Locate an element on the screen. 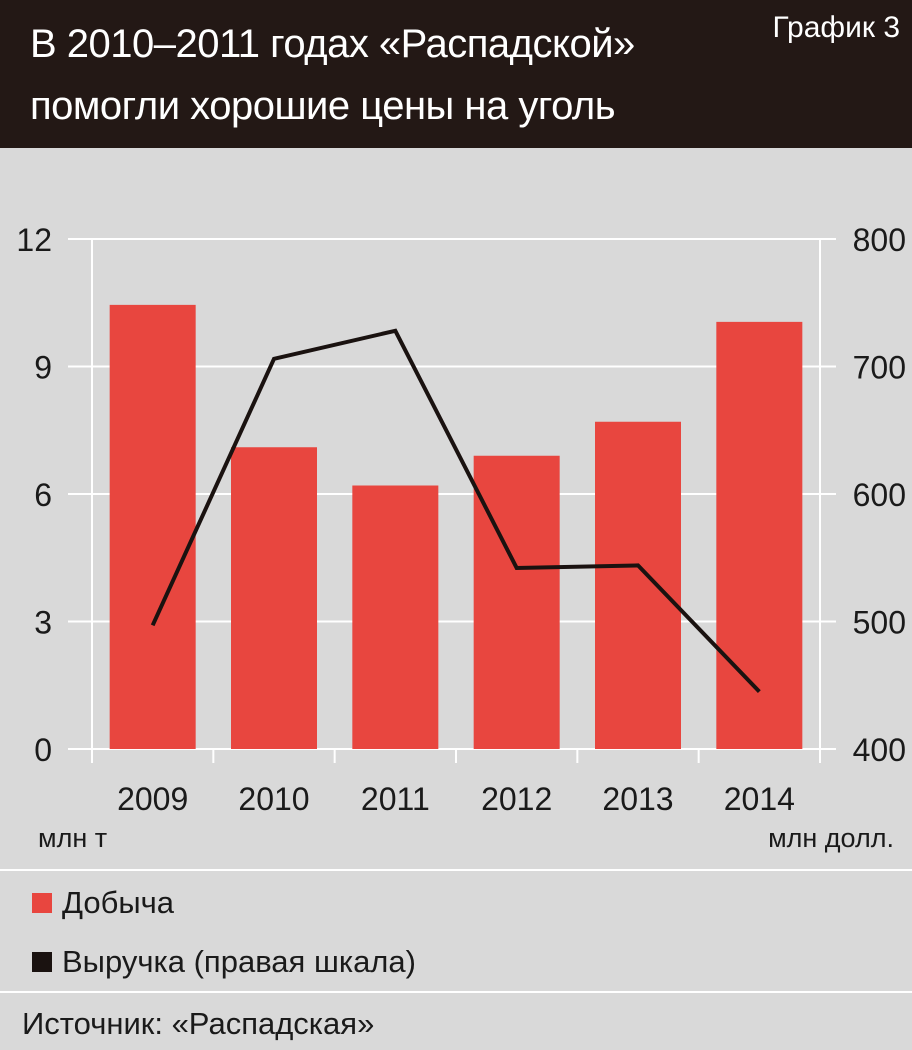 Image resolution: width=912 pixels, height=1050 pixels. legend-item-revenue: Выручка (правая шкала) is located at coordinates (224, 962).